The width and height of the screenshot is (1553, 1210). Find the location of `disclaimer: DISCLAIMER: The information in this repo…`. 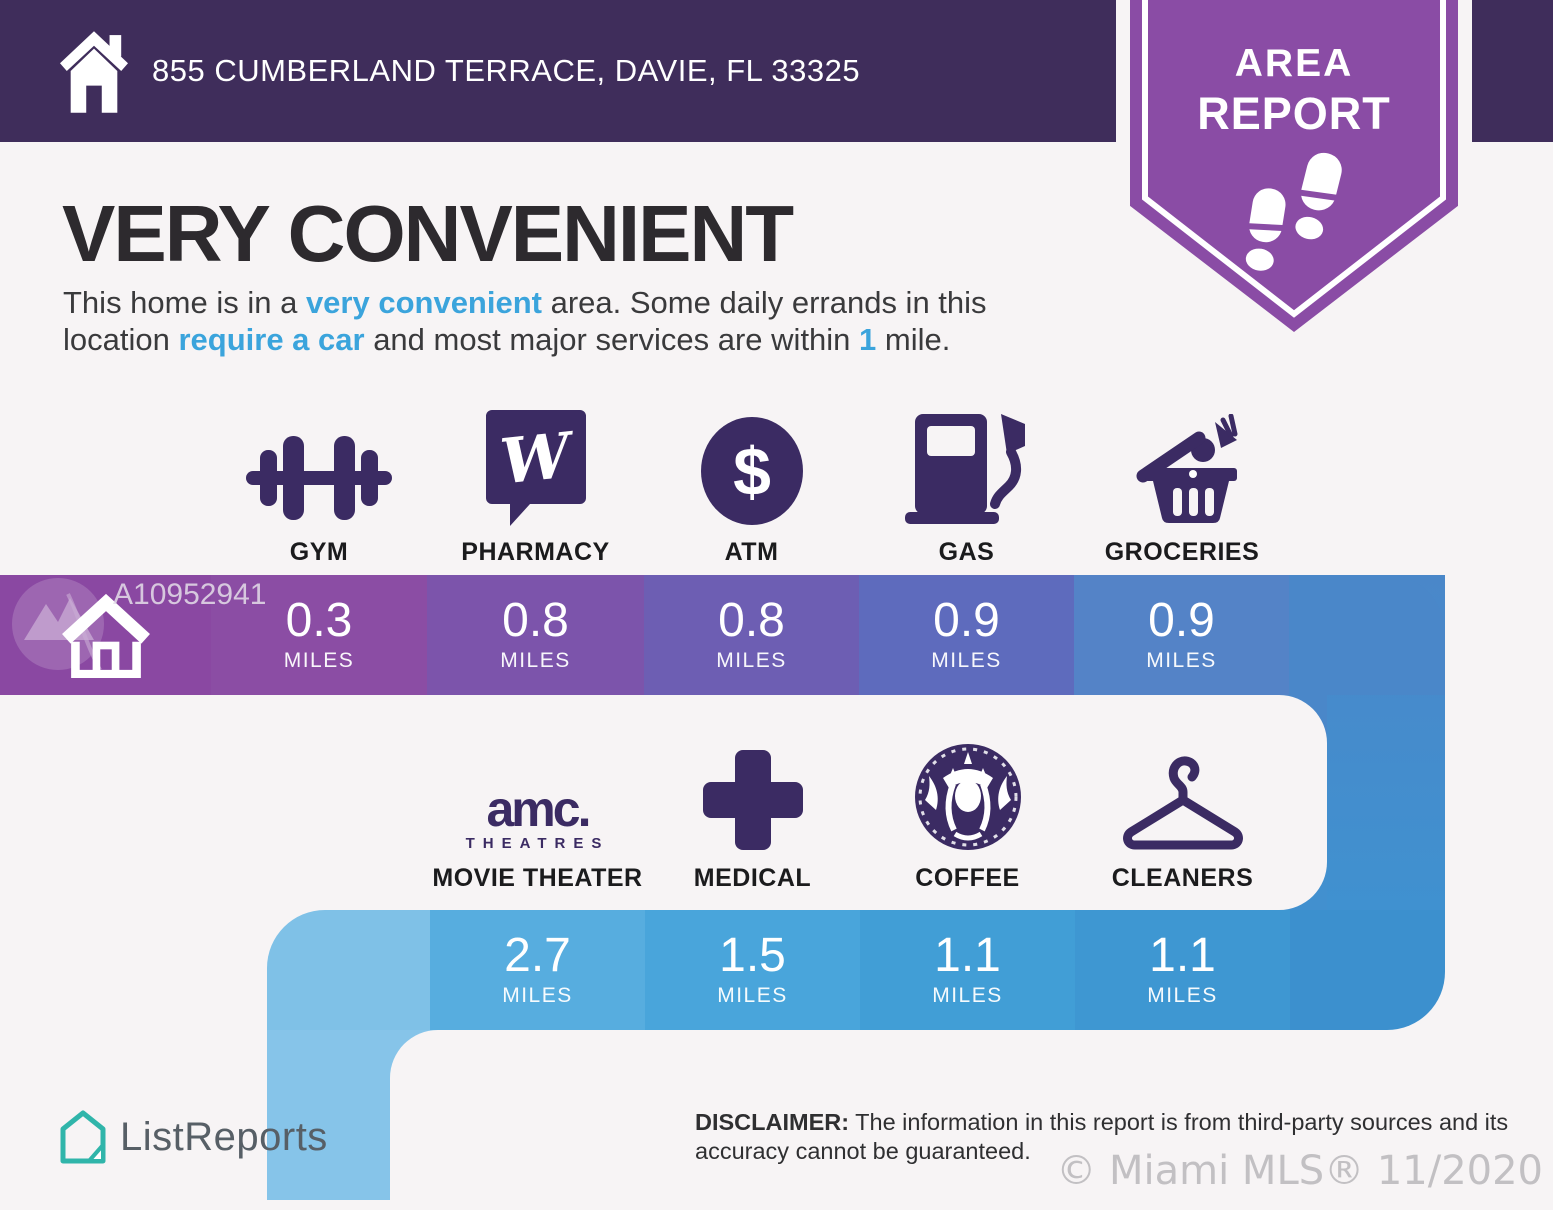

disclaimer: DISCLAIMER: The information in this repo… is located at coordinates (1105, 1137).